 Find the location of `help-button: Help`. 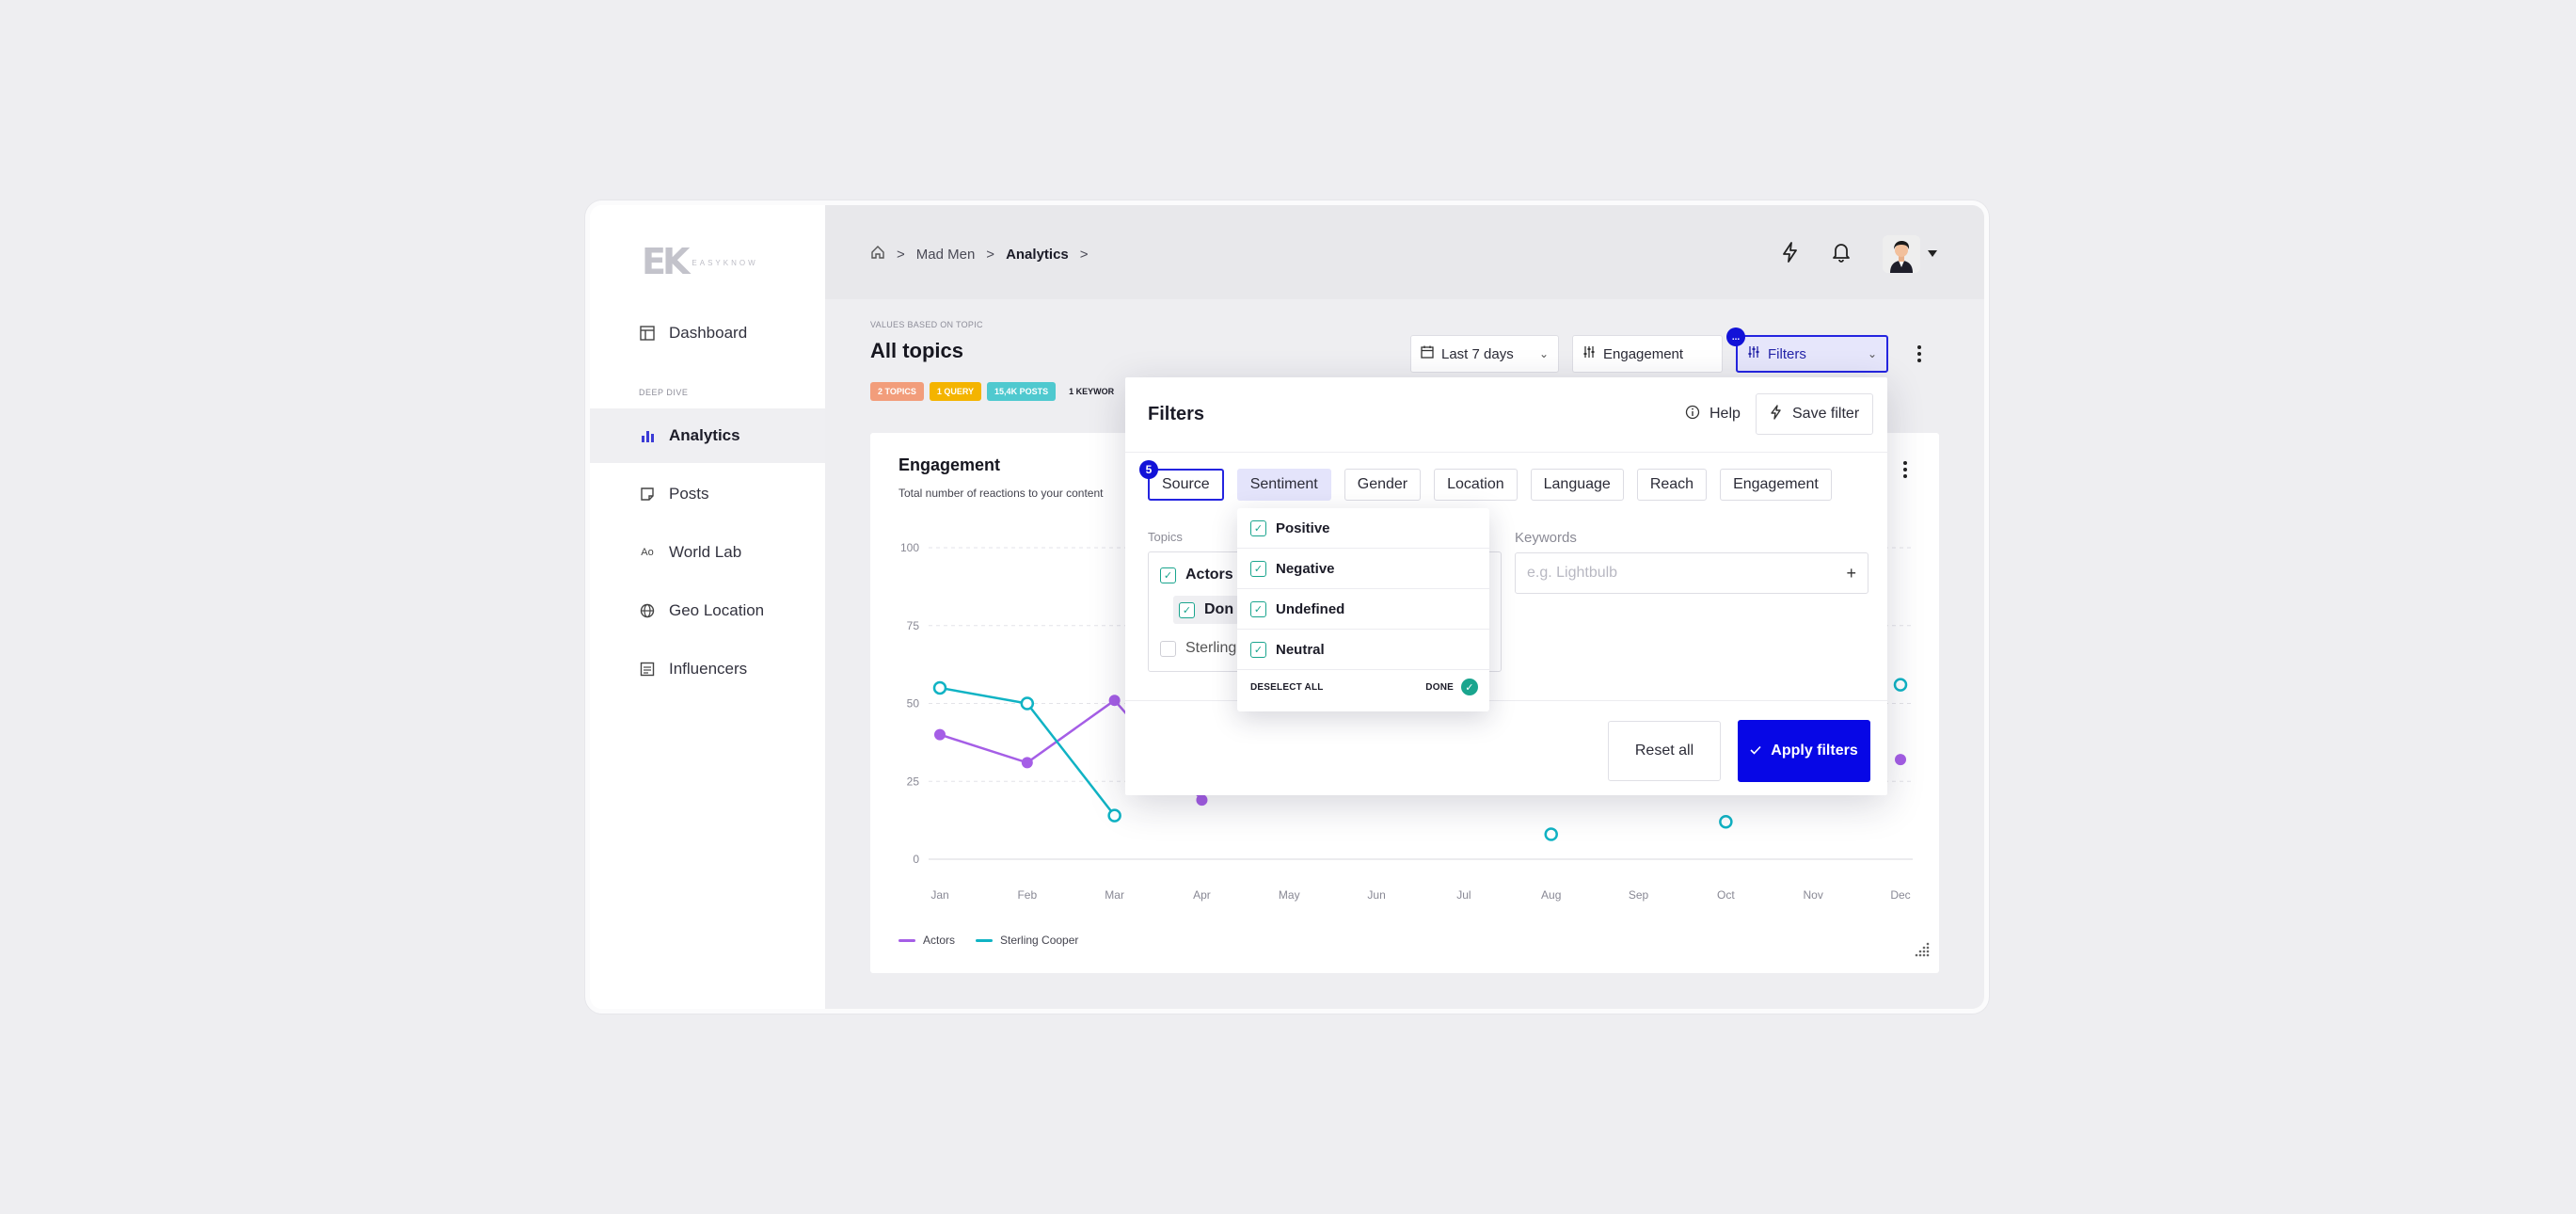

help-button: Help is located at coordinates (1713, 414).